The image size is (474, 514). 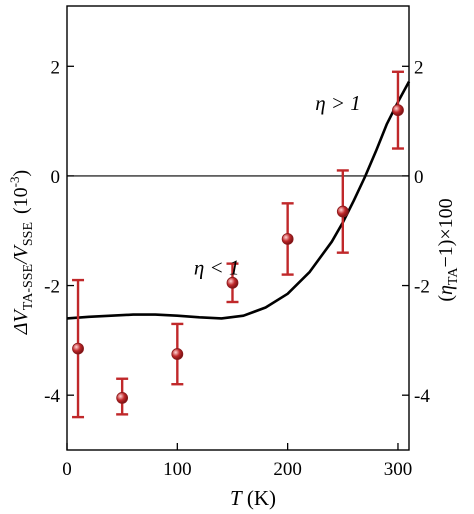 I want to click on x-tick-label-0: 0, so click(x=67, y=469).